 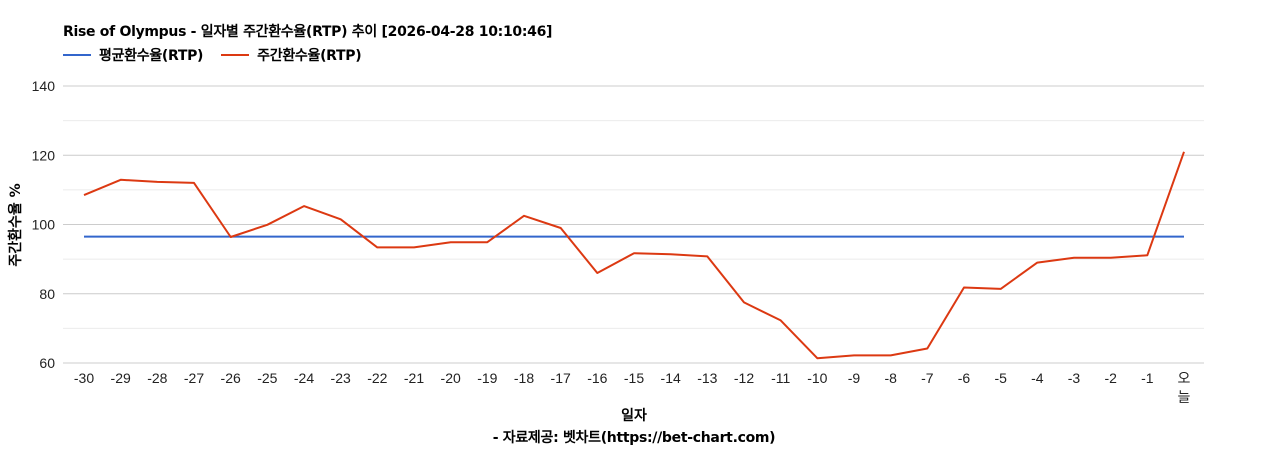 I want to click on x-tick-label: -27, so click(x=194, y=378).